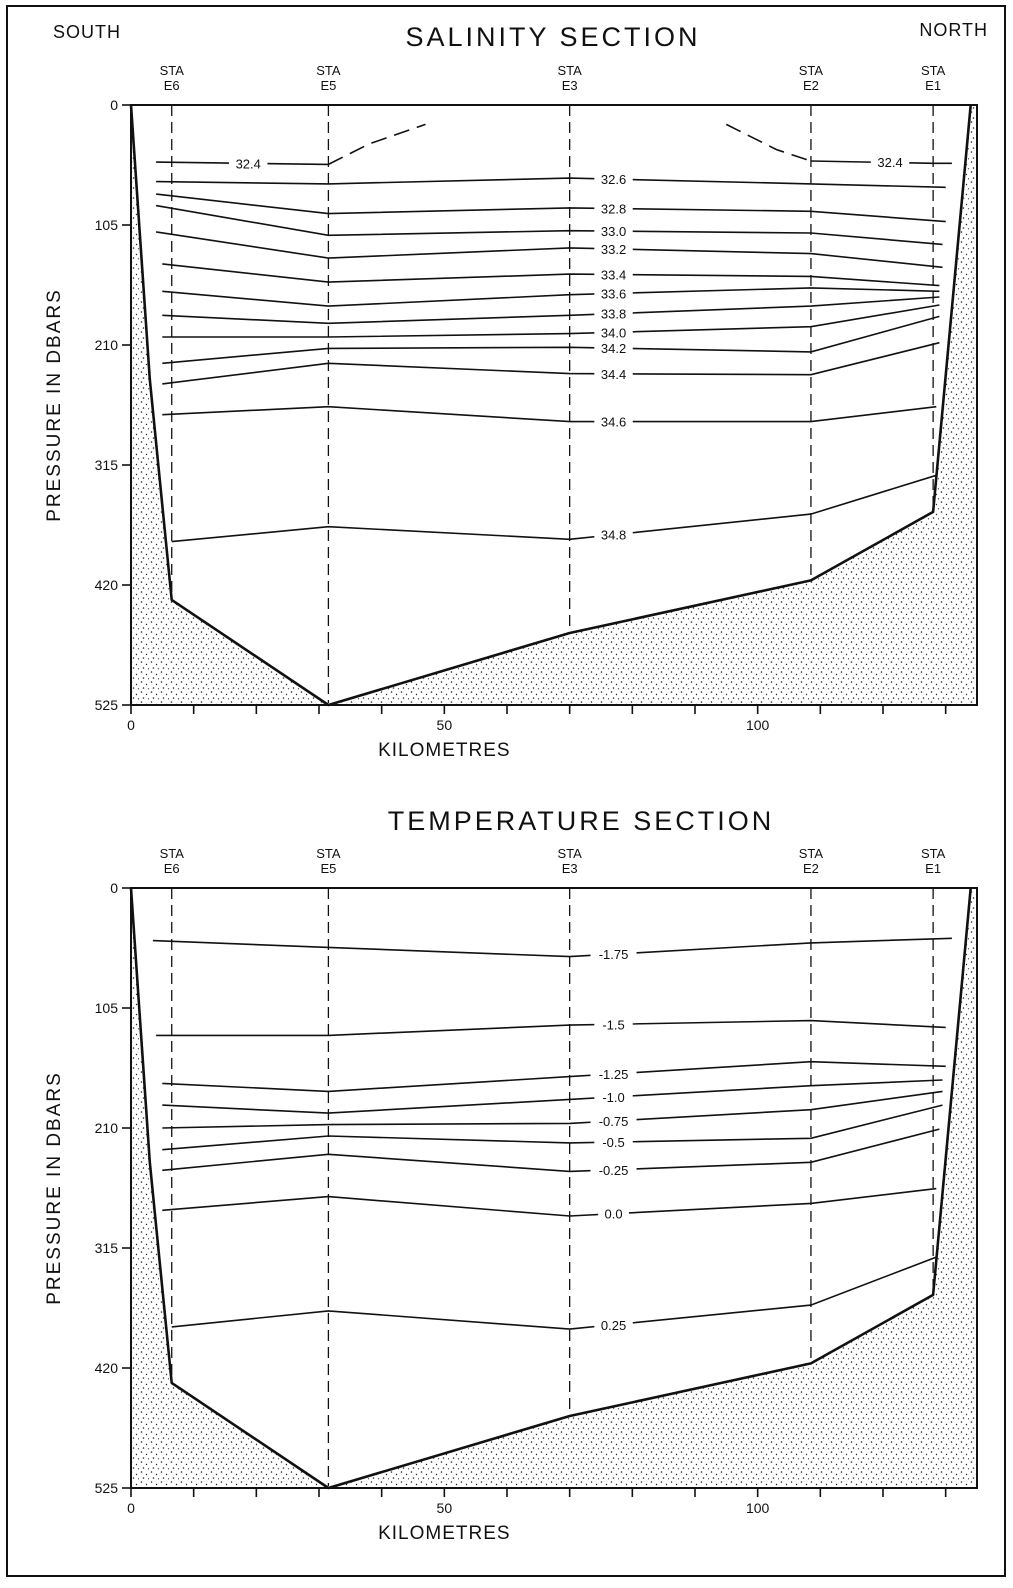 The width and height of the screenshot is (1013, 1588). I want to click on salinity-isoline-32-4-0-dashed, so click(377, 144).